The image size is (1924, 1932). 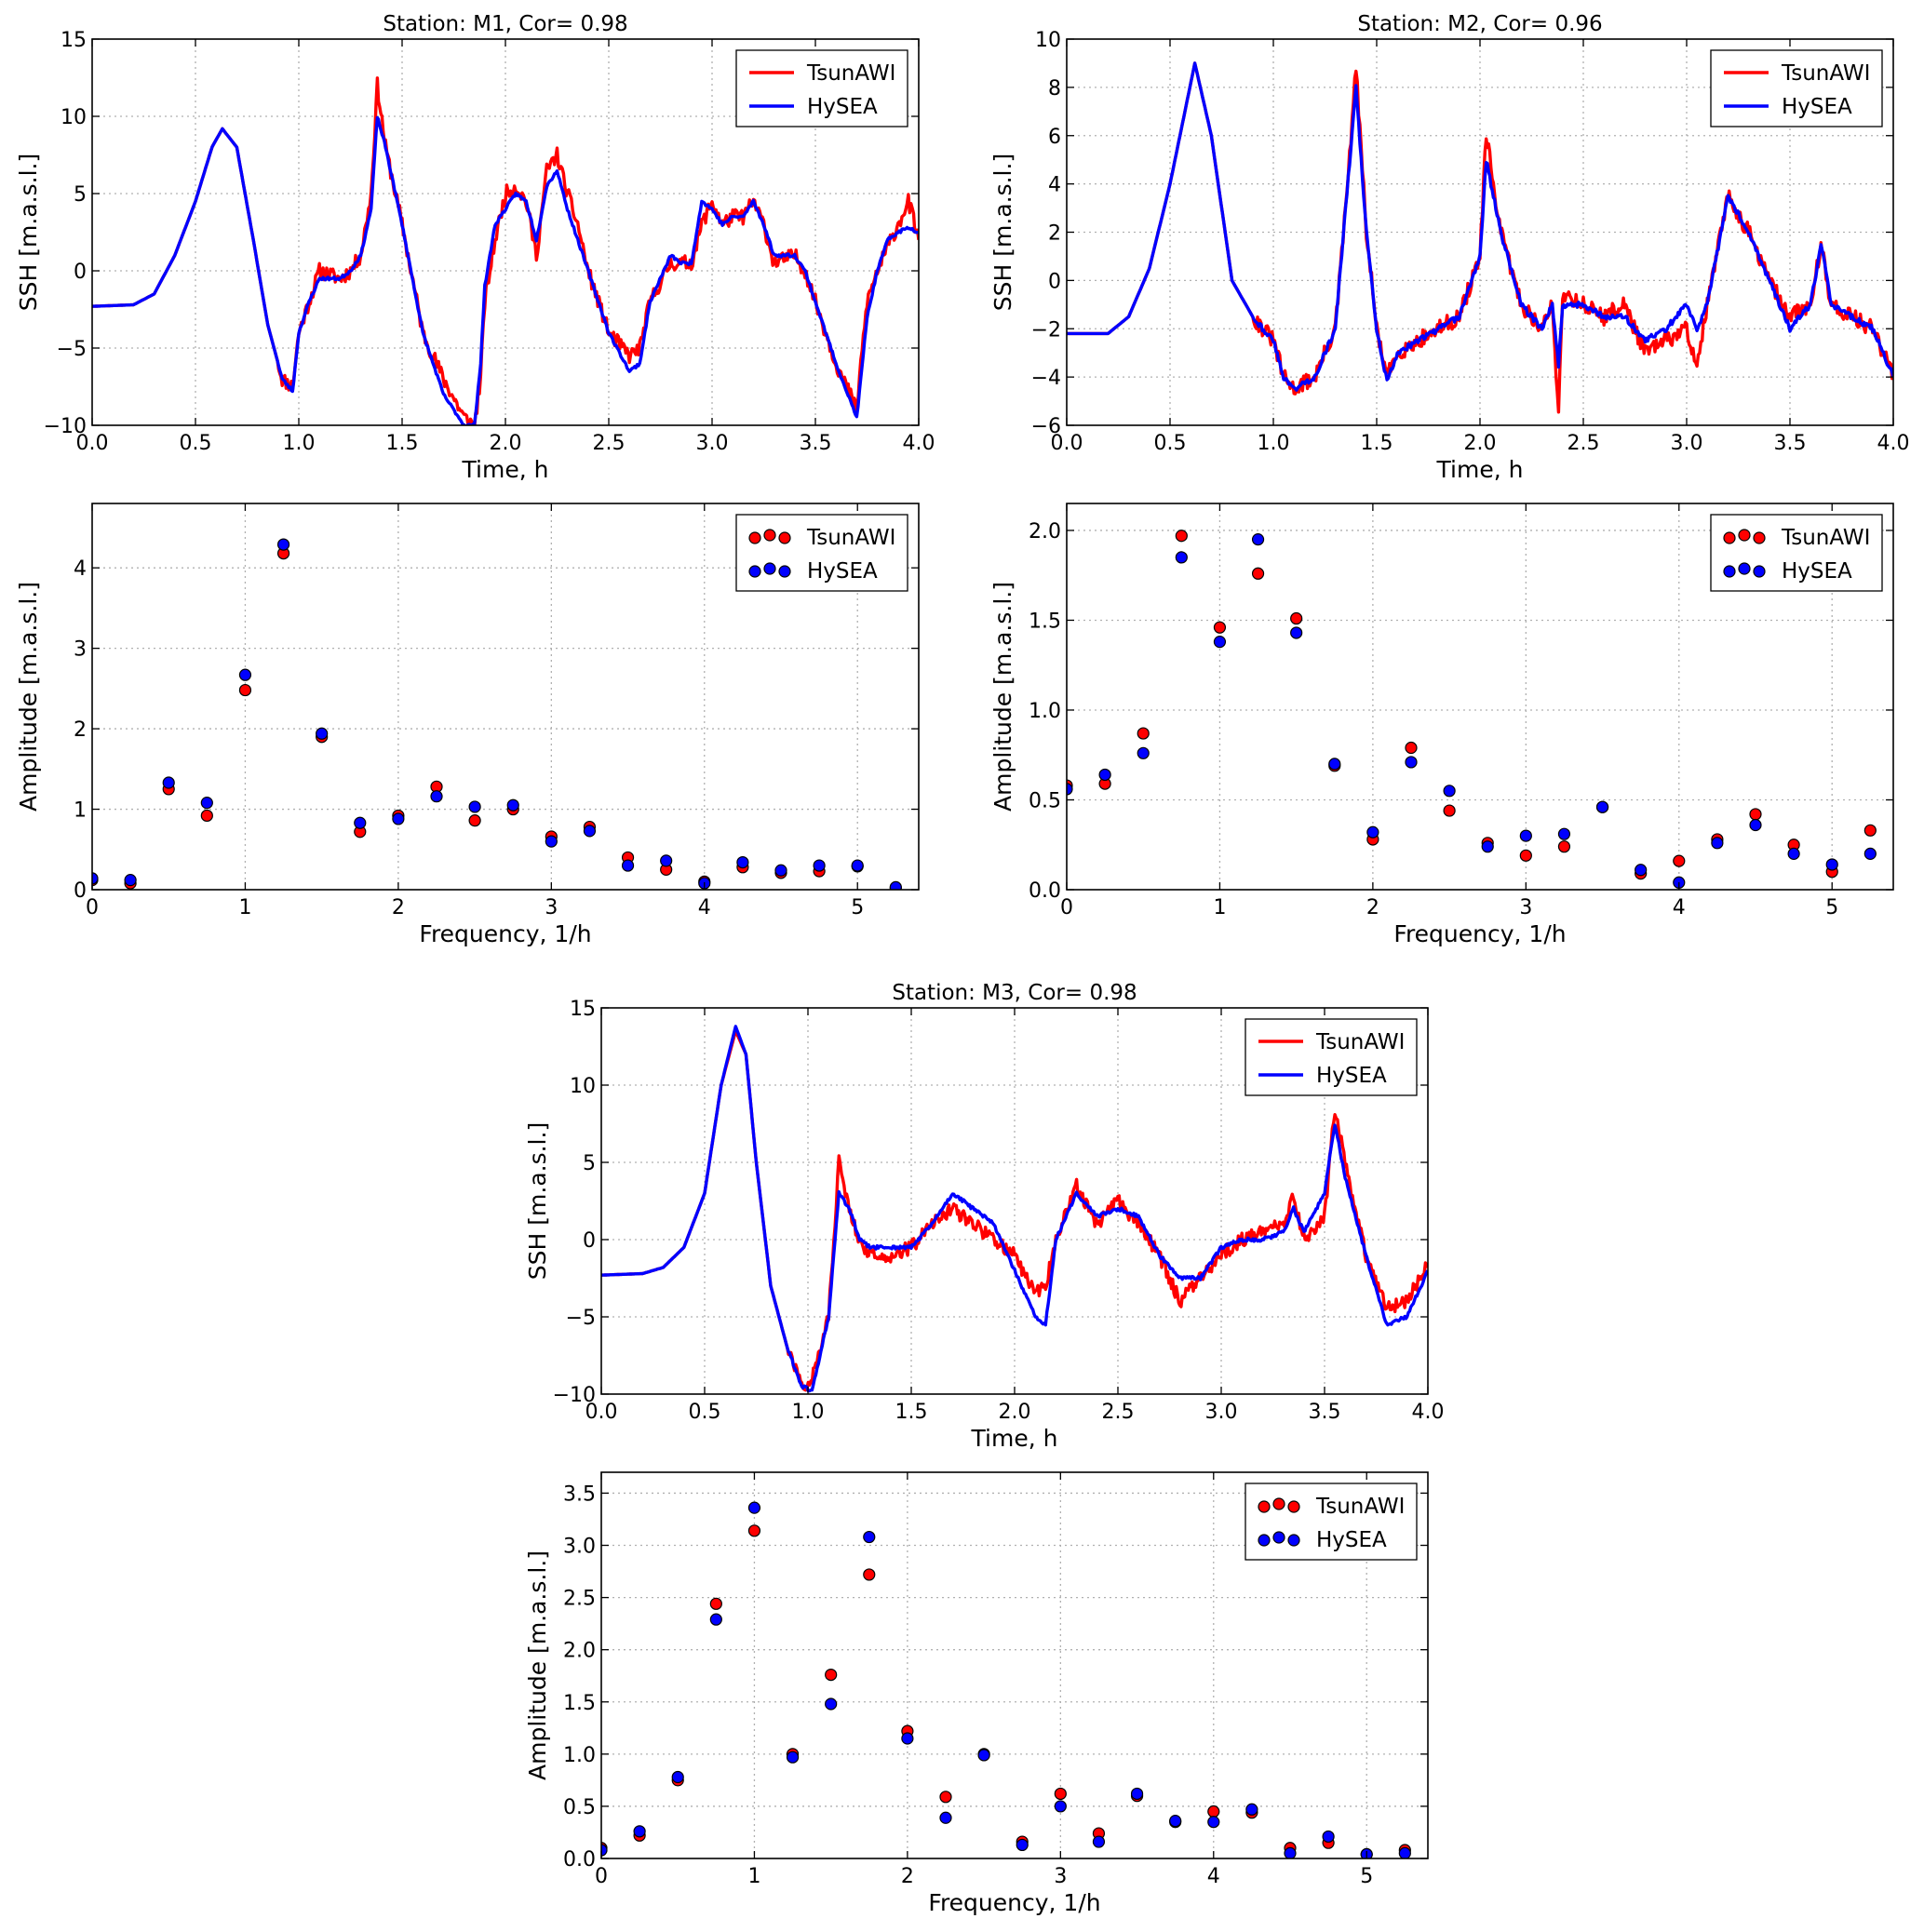 What do you see at coordinates (80, 811) in the screenshot?
I see `y-tick-label: 1` at bounding box center [80, 811].